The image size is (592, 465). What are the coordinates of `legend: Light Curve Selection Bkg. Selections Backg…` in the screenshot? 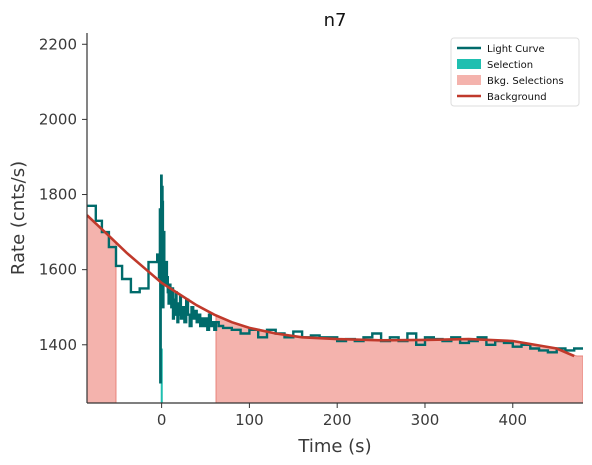 It's located at (515, 72).